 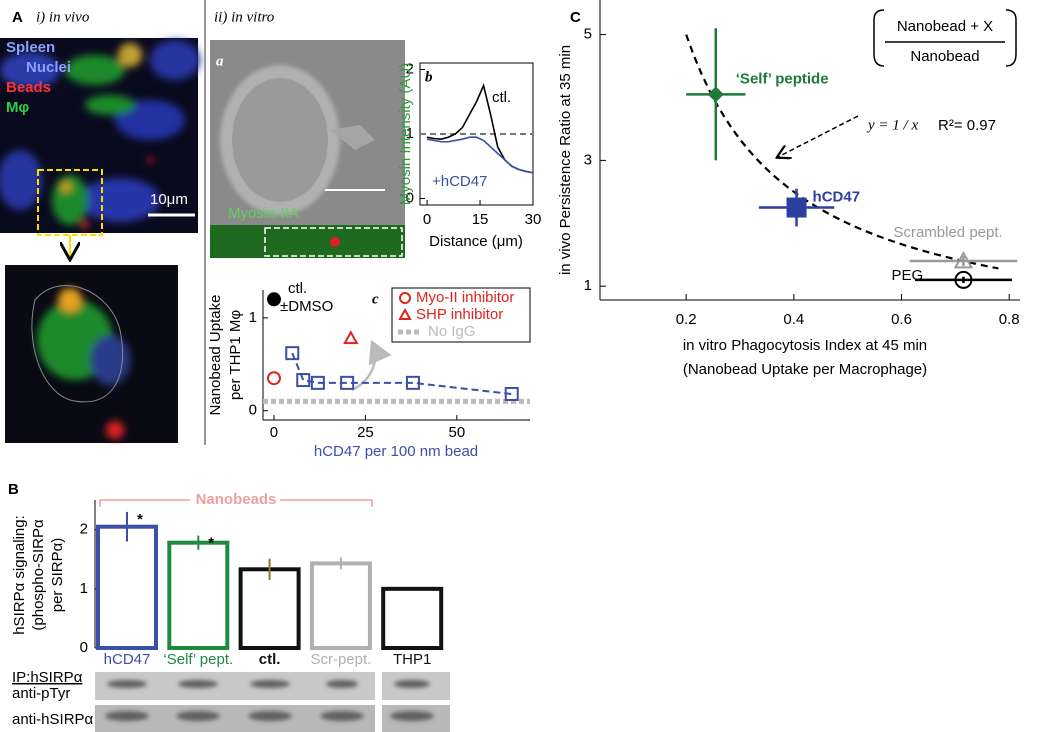 I want to click on legend-label: No IgG, so click(x=452, y=331).